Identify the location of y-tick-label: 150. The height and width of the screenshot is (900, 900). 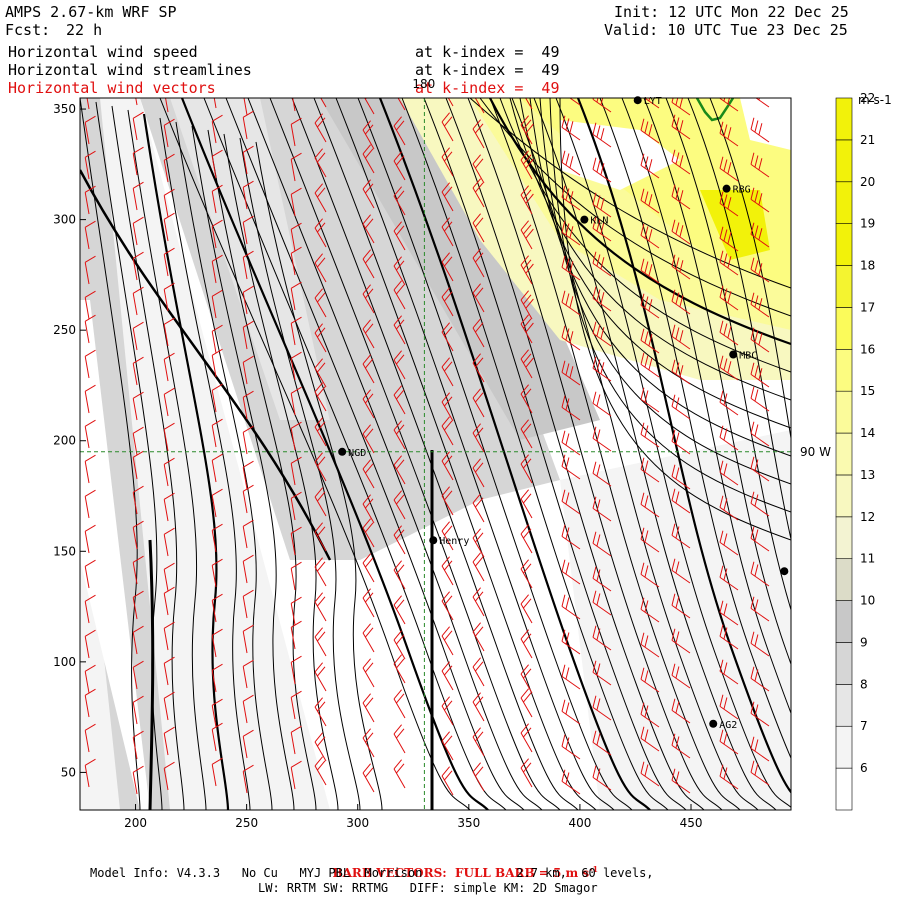
(64, 551).